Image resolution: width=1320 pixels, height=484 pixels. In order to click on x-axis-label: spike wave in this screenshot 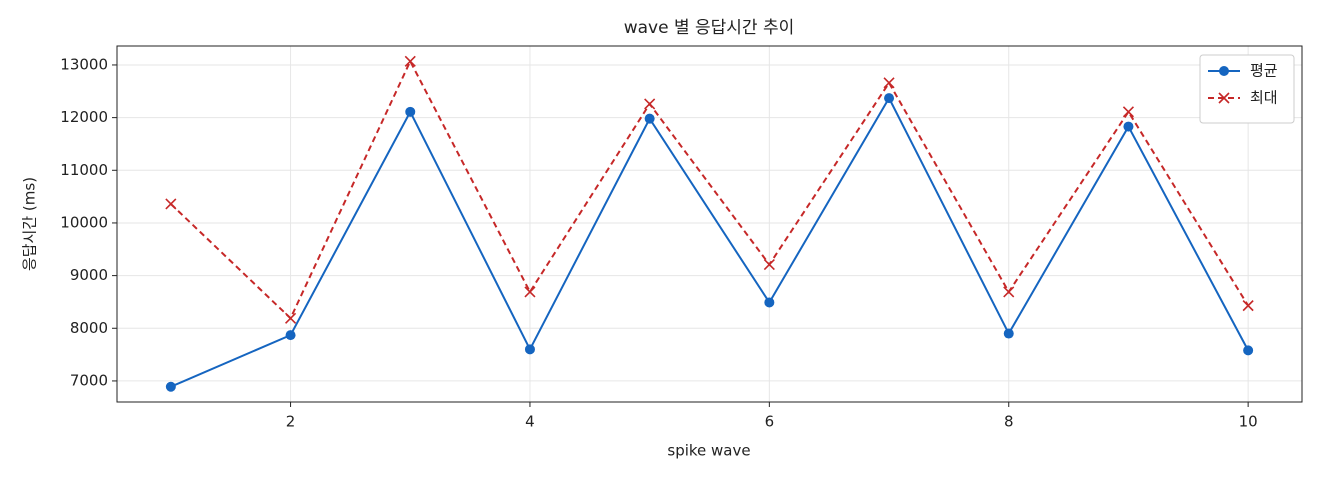, I will do `click(708, 451)`.